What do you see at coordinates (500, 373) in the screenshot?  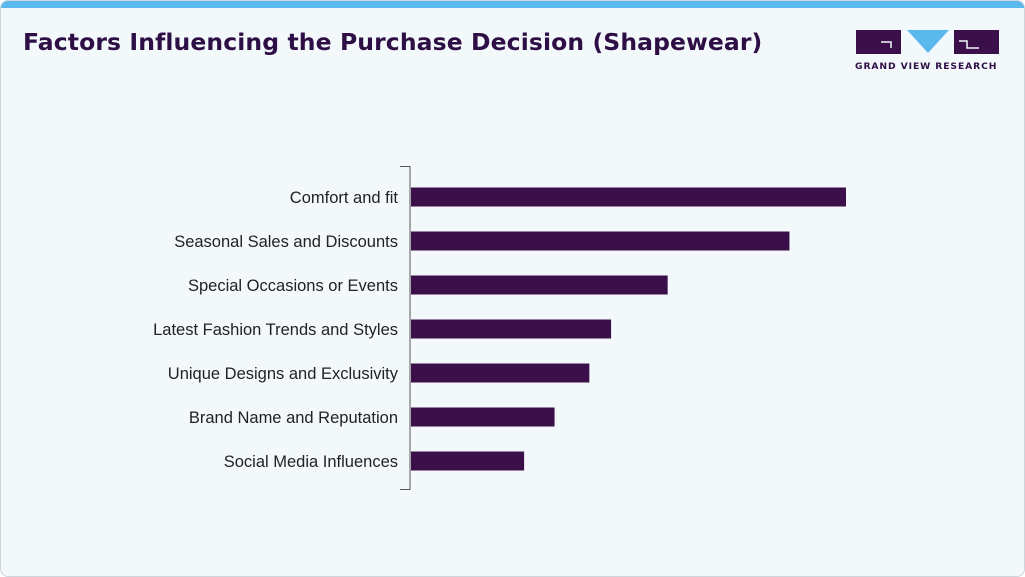 I see `bar-unique-designs-and-exclusivity` at bounding box center [500, 373].